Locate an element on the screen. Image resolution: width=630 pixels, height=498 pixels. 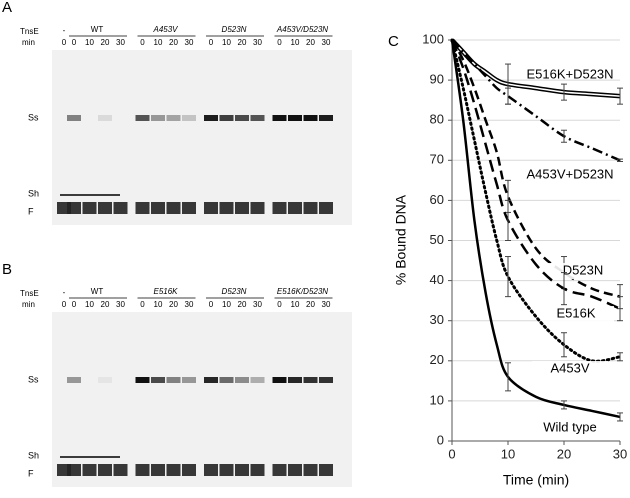
x-tick-label: 20 is located at coordinates (564, 453).